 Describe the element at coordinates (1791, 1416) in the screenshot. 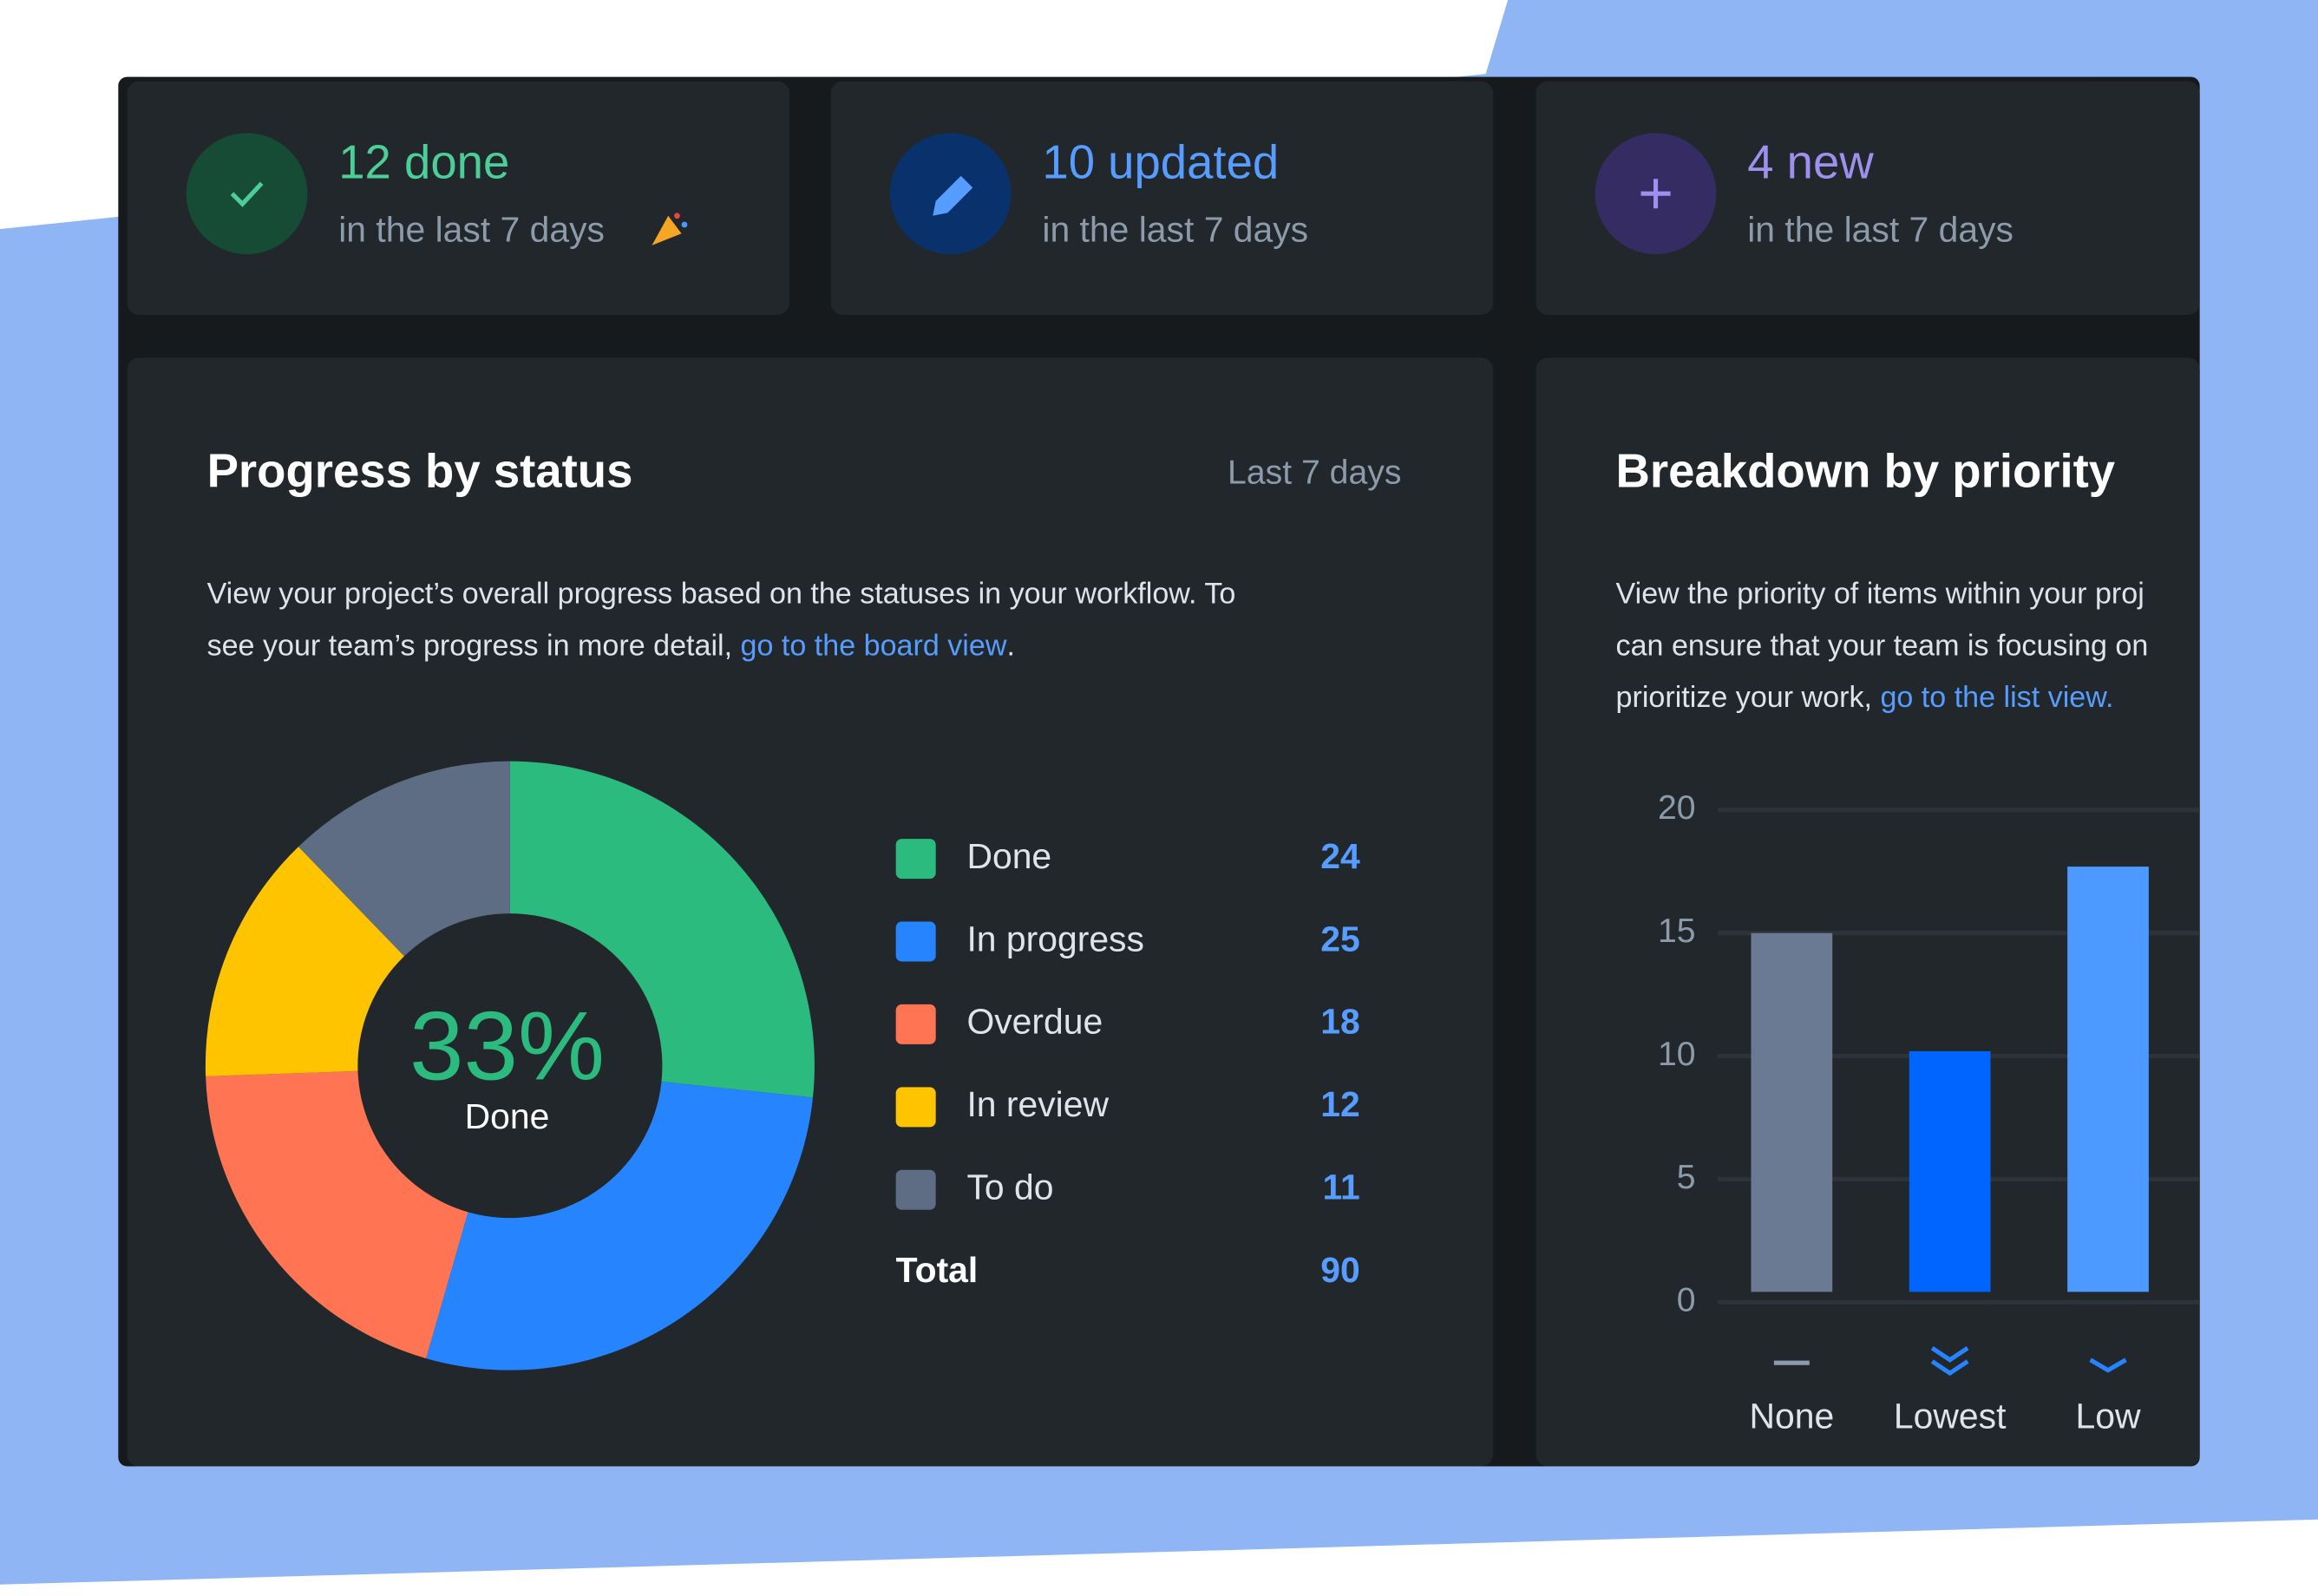

I see `x-tick-label: None` at that location.